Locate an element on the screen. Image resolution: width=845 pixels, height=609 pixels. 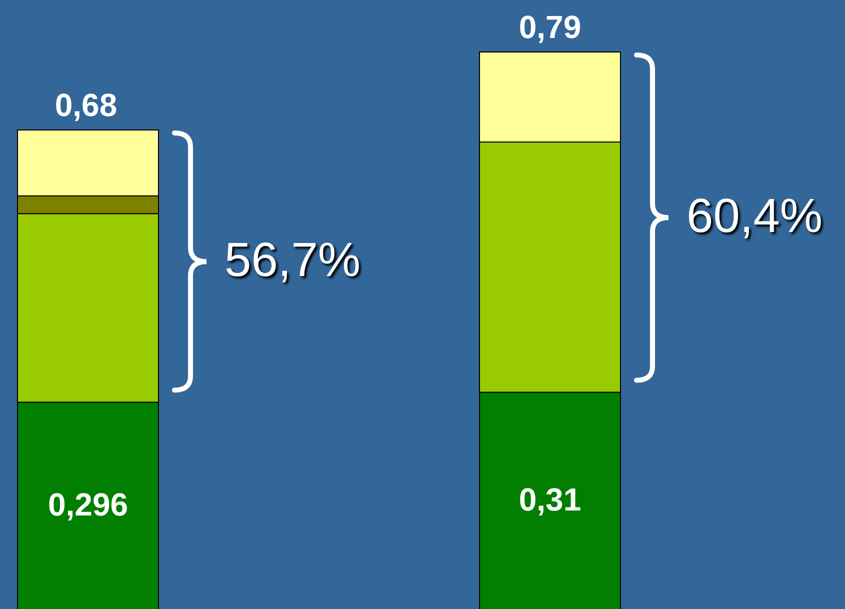
annotation: 56,7% is located at coordinates (292, 261).